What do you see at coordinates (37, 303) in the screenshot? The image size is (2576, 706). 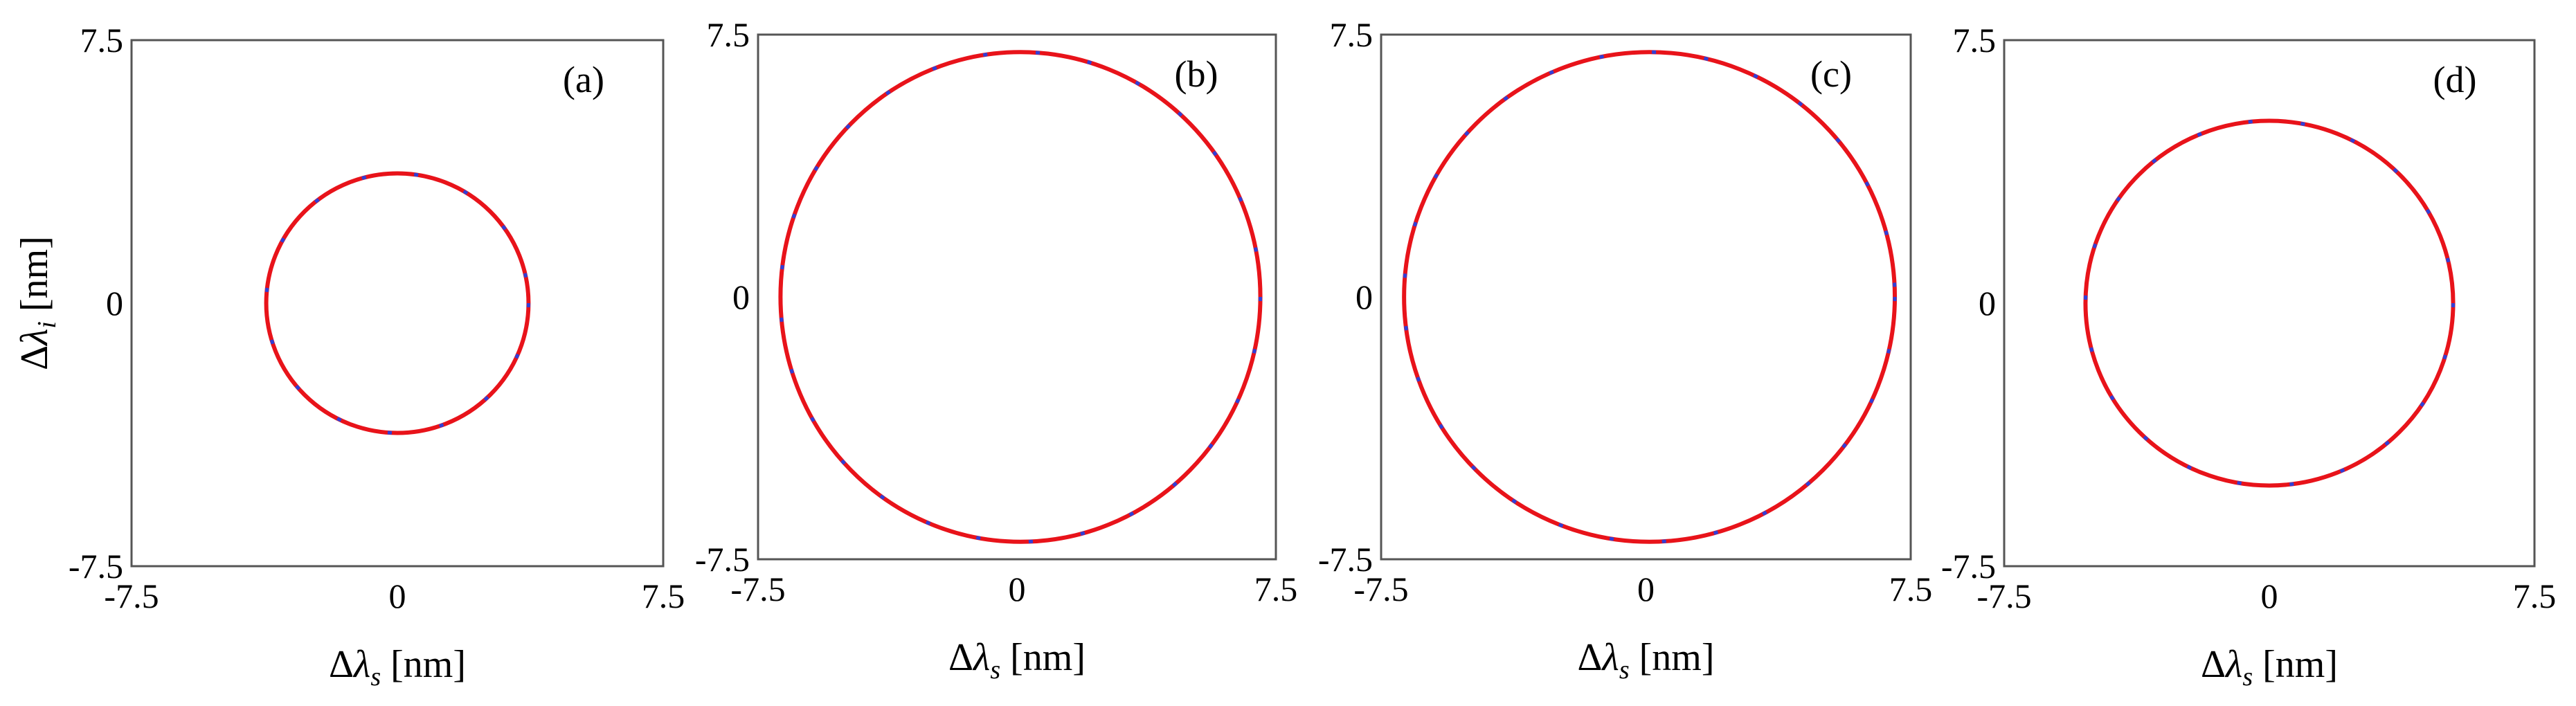 I see `panel-1-ylabel: Δλi [nm]` at bounding box center [37, 303].